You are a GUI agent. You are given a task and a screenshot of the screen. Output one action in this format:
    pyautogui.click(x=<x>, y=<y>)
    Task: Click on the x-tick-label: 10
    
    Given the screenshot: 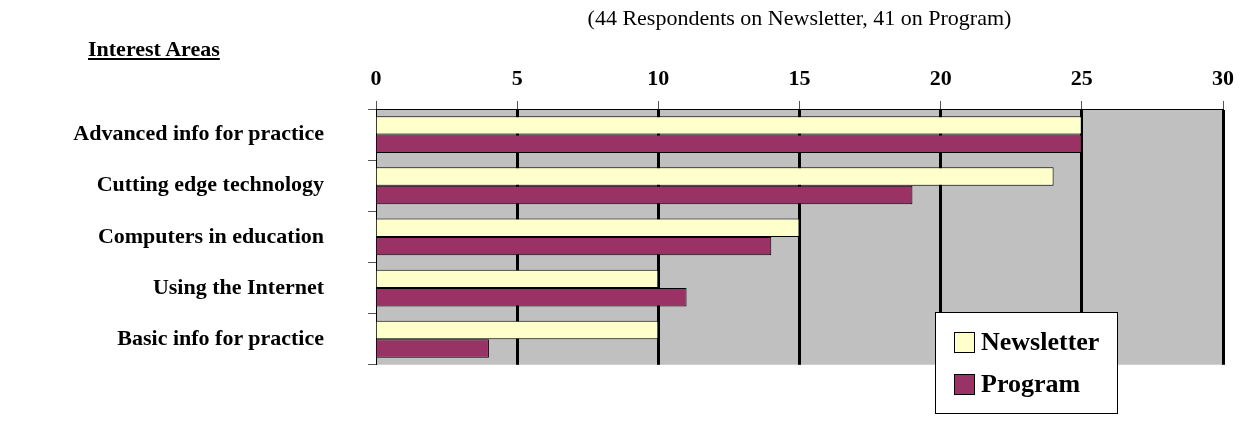 What is the action you would take?
    pyautogui.click(x=658, y=78)
    